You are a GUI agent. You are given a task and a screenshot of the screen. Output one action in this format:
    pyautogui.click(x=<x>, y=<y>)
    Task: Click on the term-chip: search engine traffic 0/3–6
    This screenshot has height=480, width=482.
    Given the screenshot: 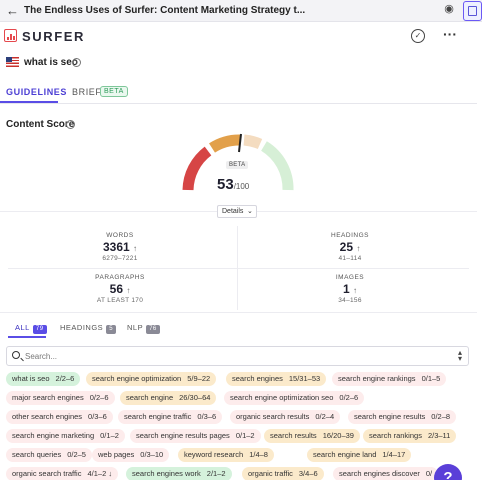 What is the action you would take?
    pyautogui.click(x=170, y=417)
    